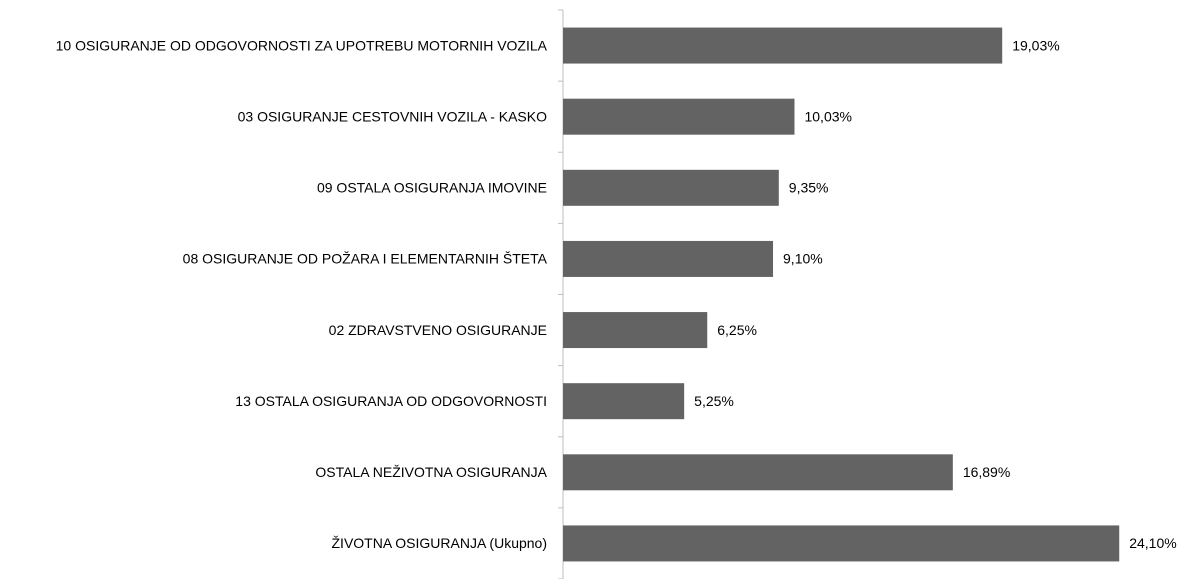 The width and height of the screenshot is (1185, 579). Describe the element at coordinates (714, 401) in the screenshot. I see `value-label: 5,25%` at that location.